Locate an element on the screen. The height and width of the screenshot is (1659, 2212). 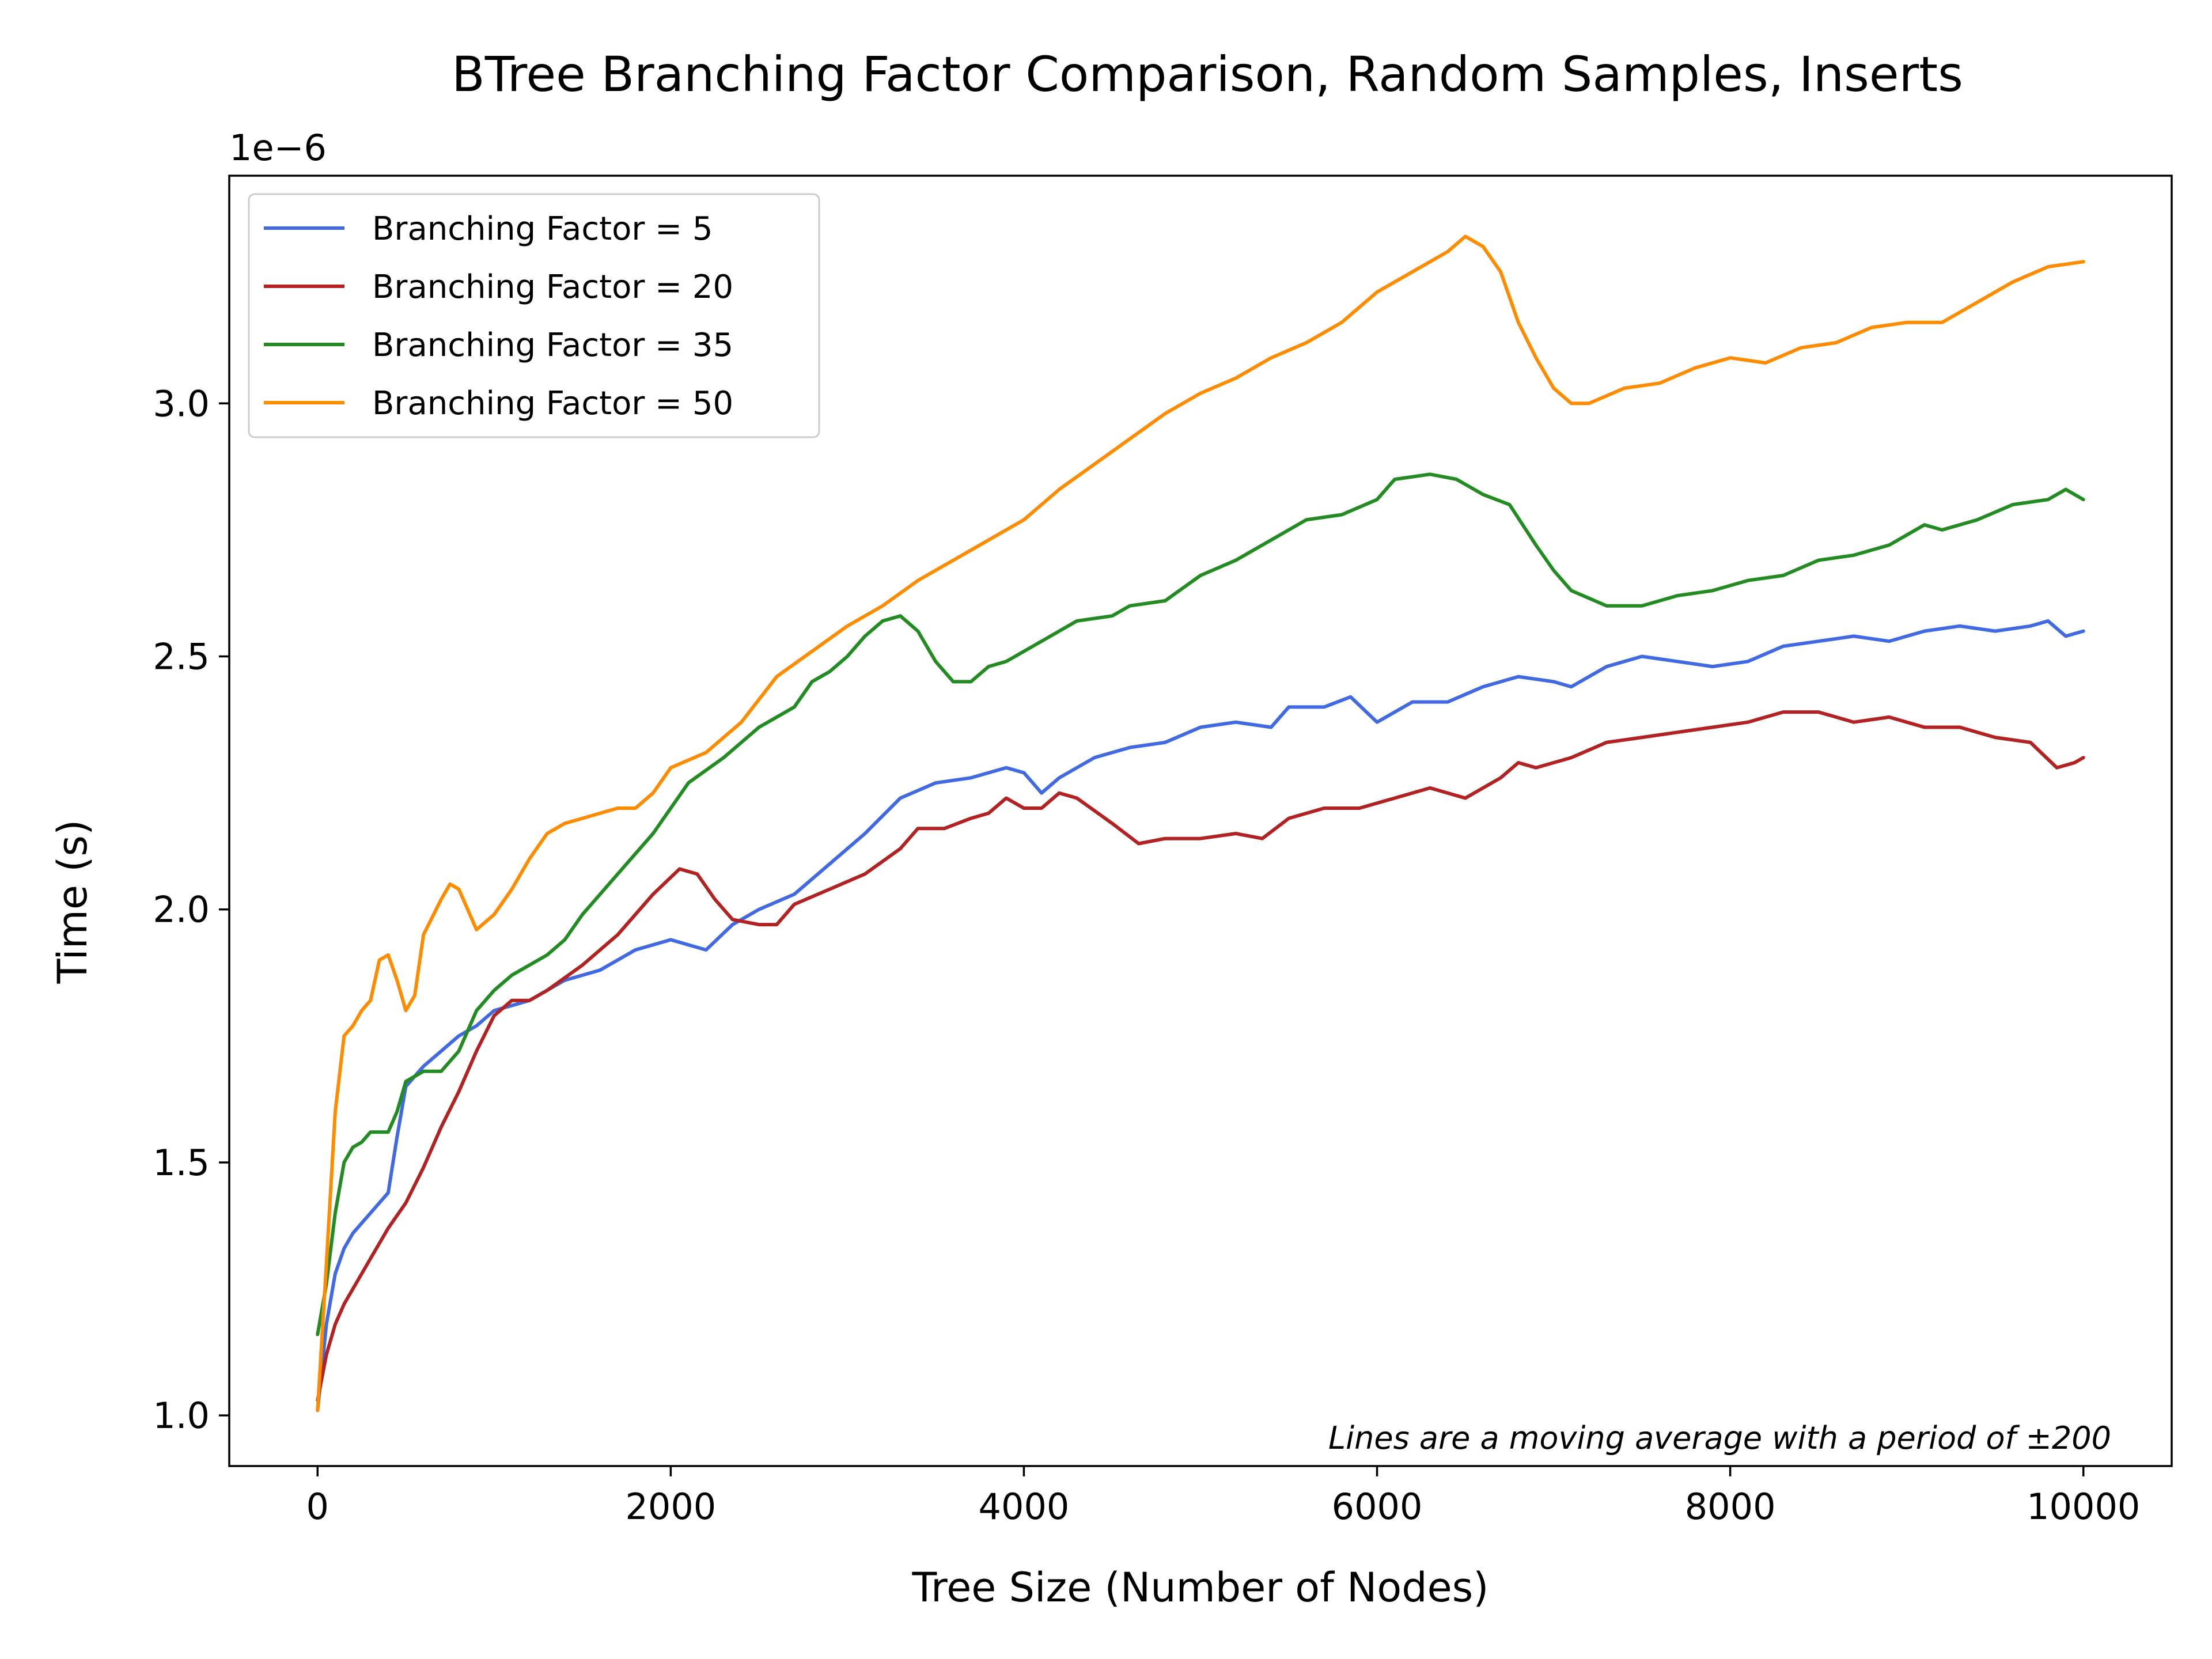
y-offset-label: 1e−6 is located at coordinates (278, 148).